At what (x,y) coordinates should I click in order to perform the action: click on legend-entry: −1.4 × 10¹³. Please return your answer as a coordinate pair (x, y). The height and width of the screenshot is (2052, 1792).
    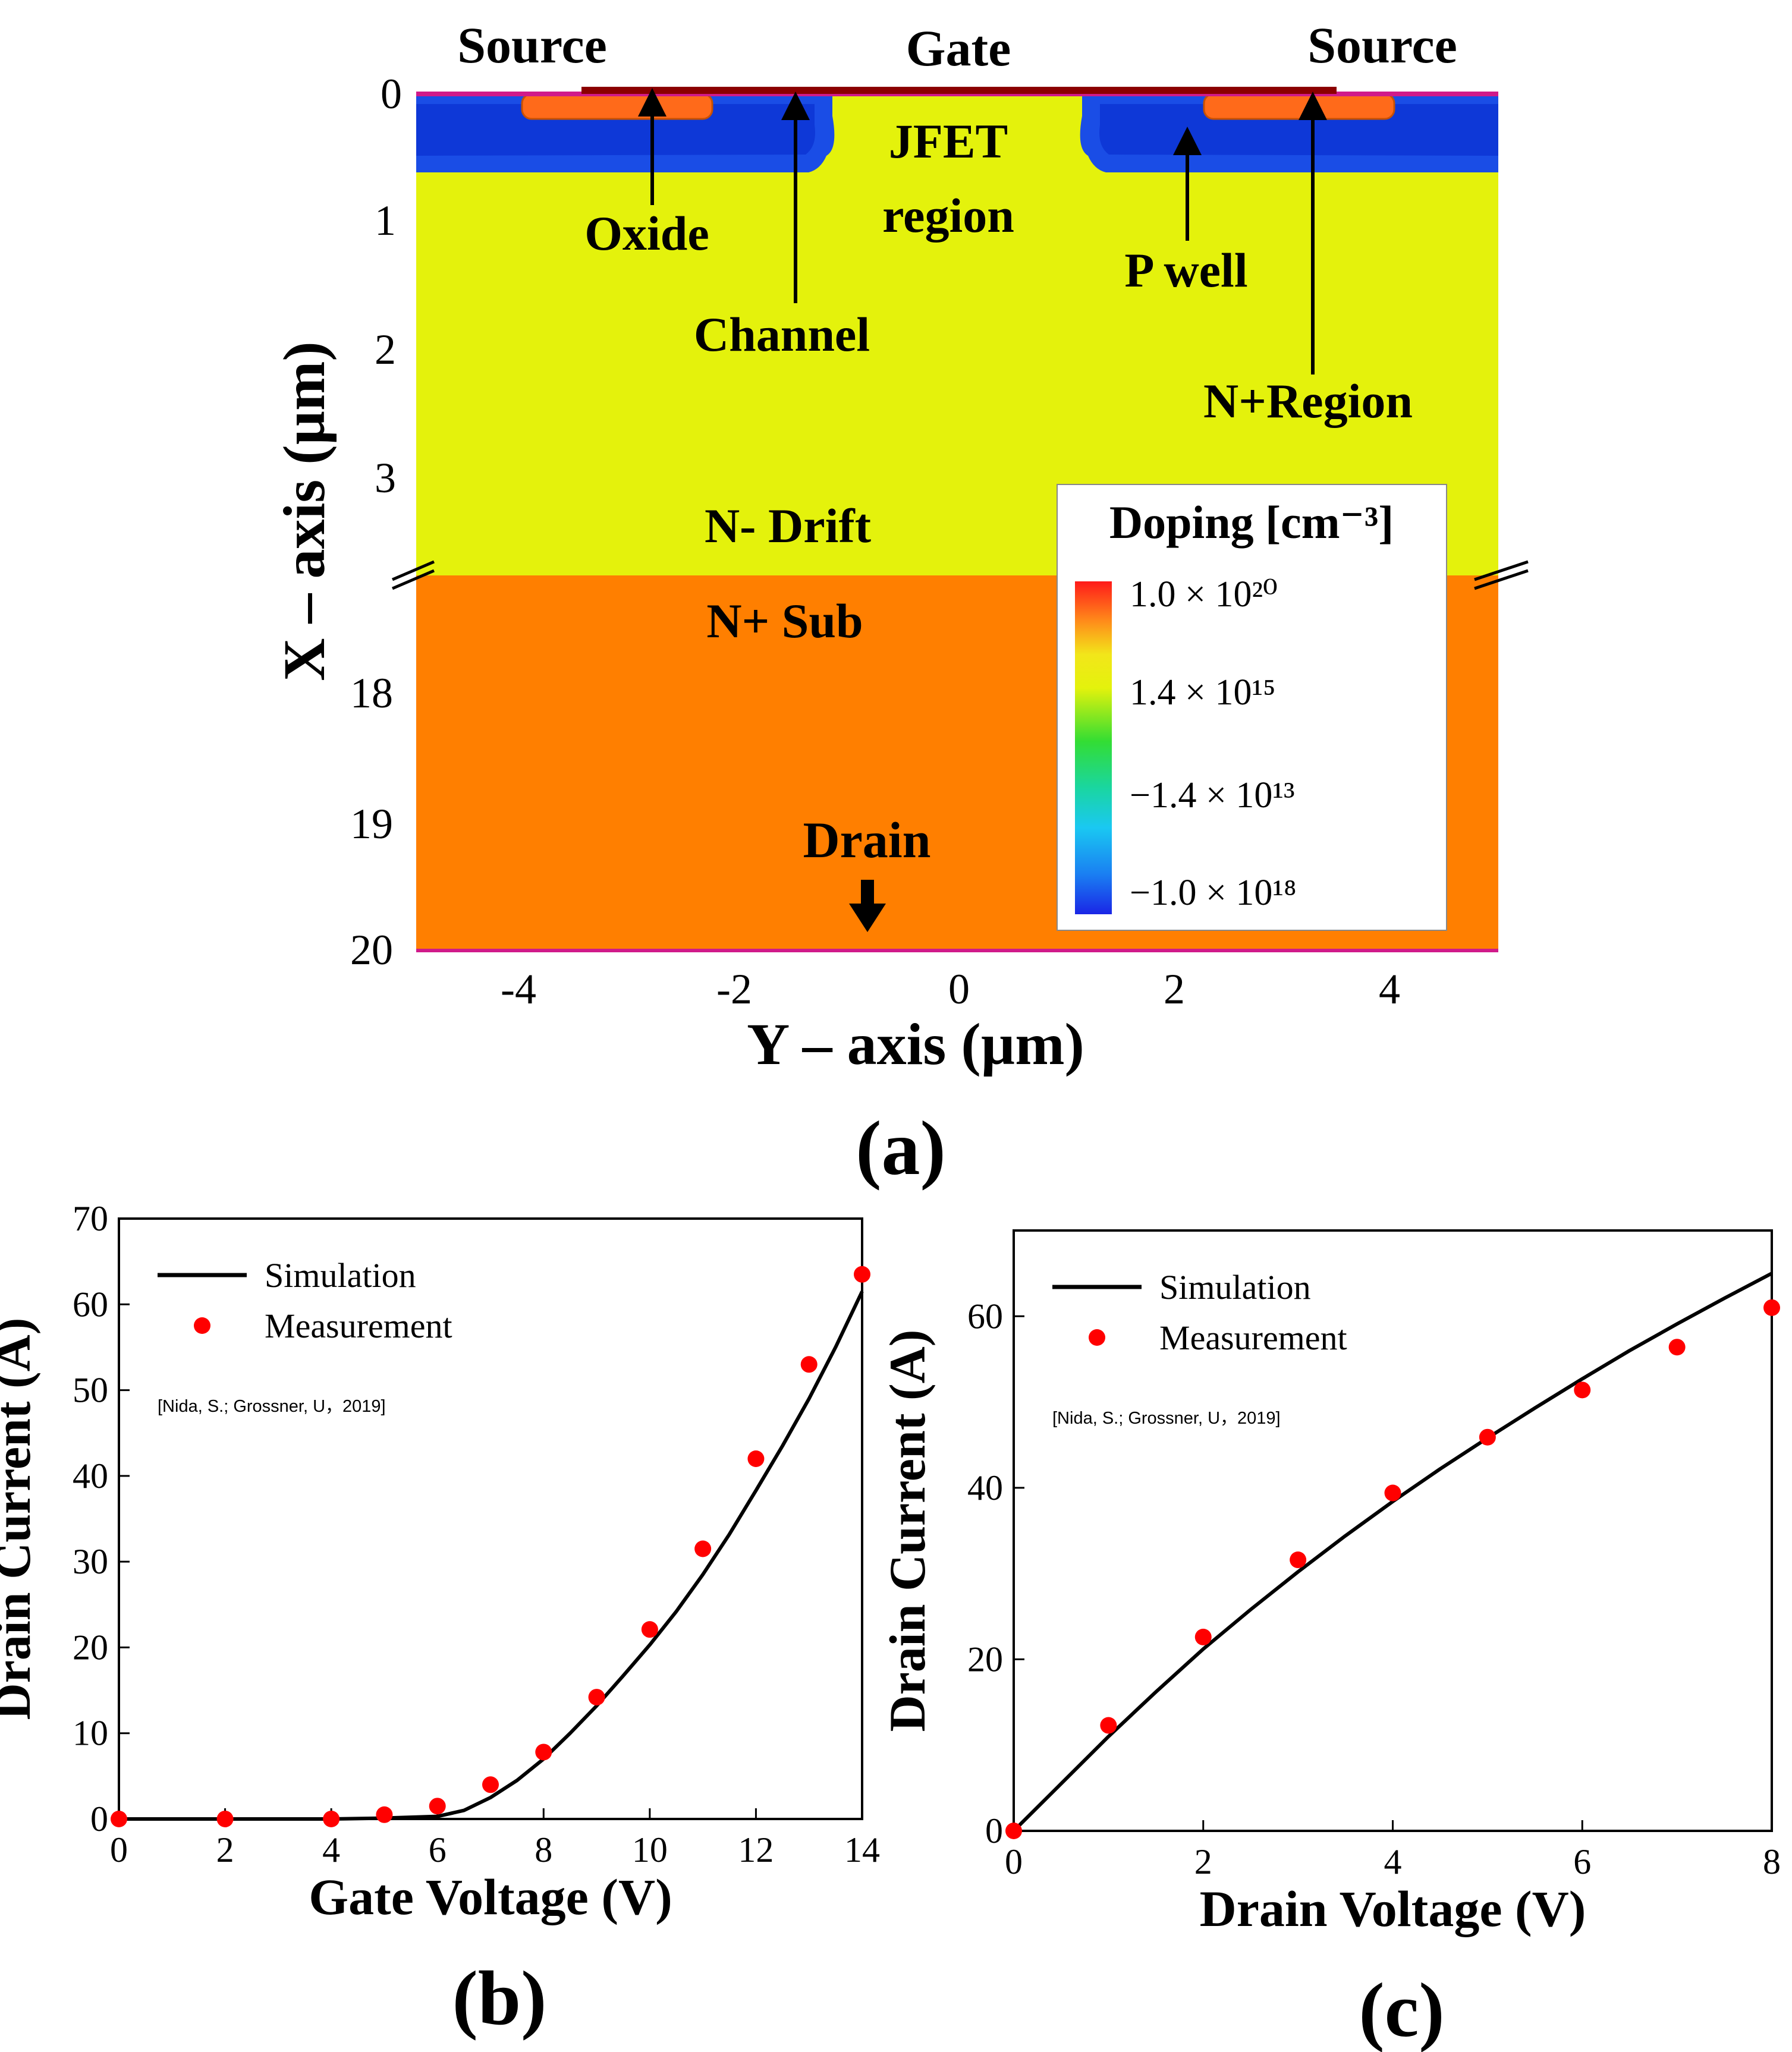
    Looking at the image, I should click on (1212, 795).